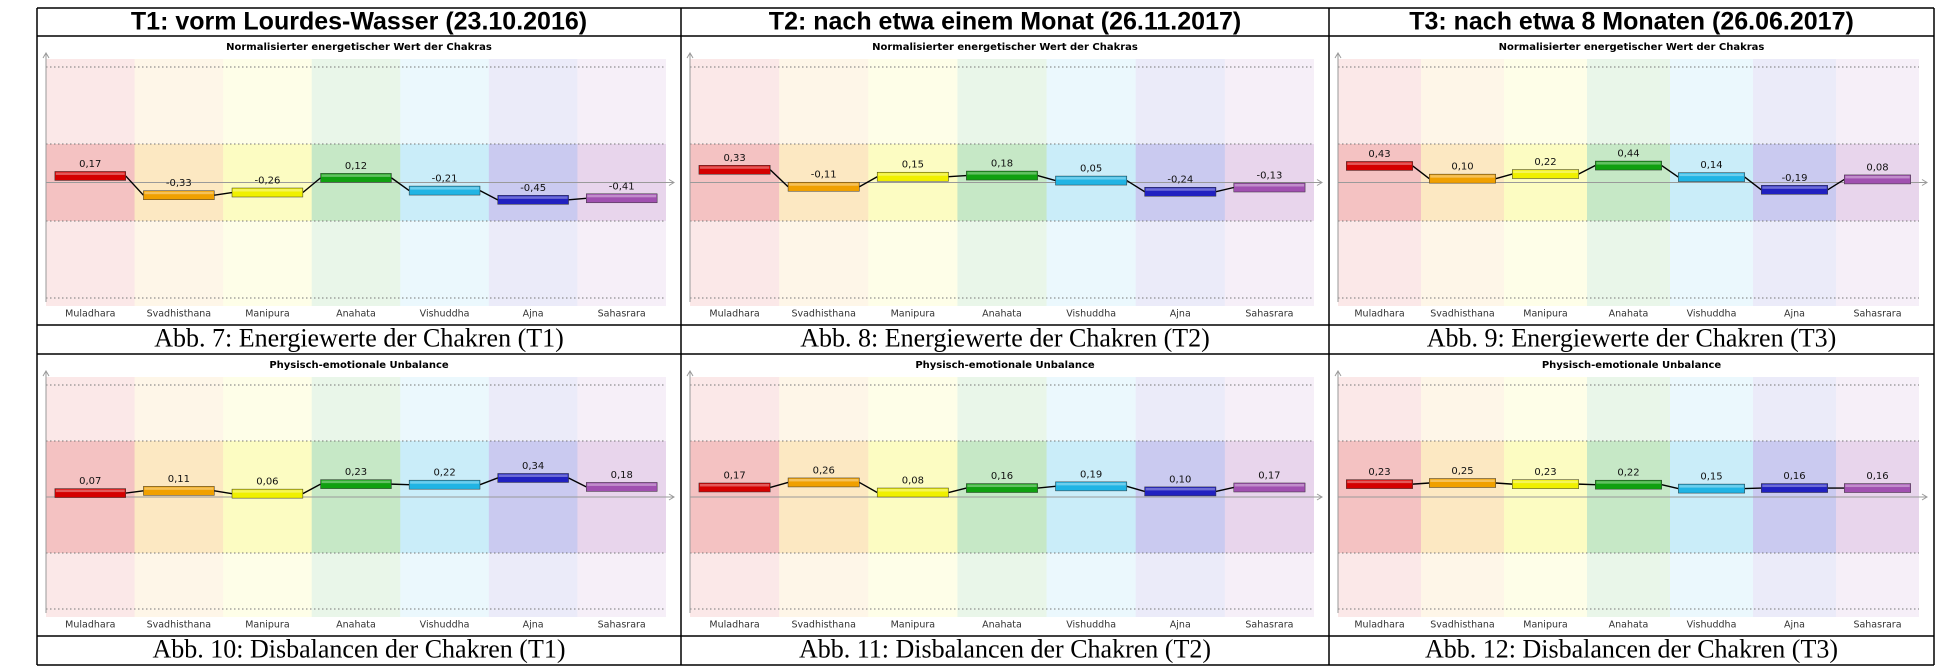  What do you see at coordinates (359, 648) in the screenshot?
I see `figure-caption: Abb. 10: Disbalancen der Chakren (T1)` at bounding box center [359, 648].